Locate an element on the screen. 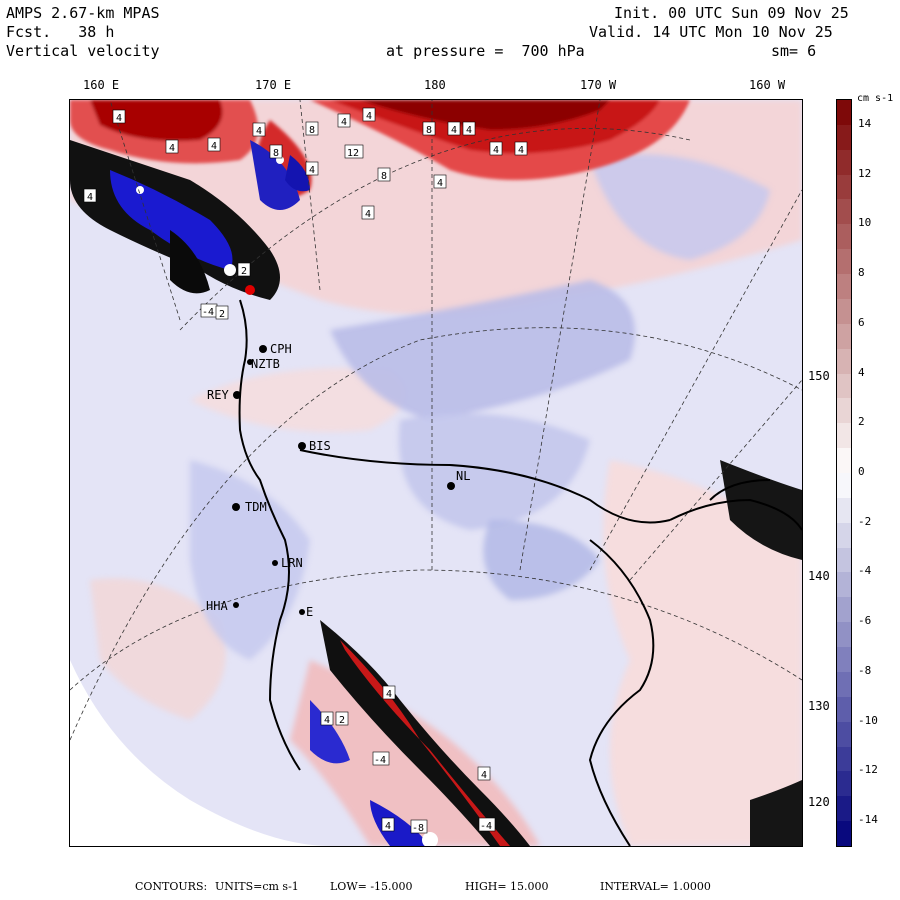  pressure-label: at pressure = is located at coordinates (445, 51).